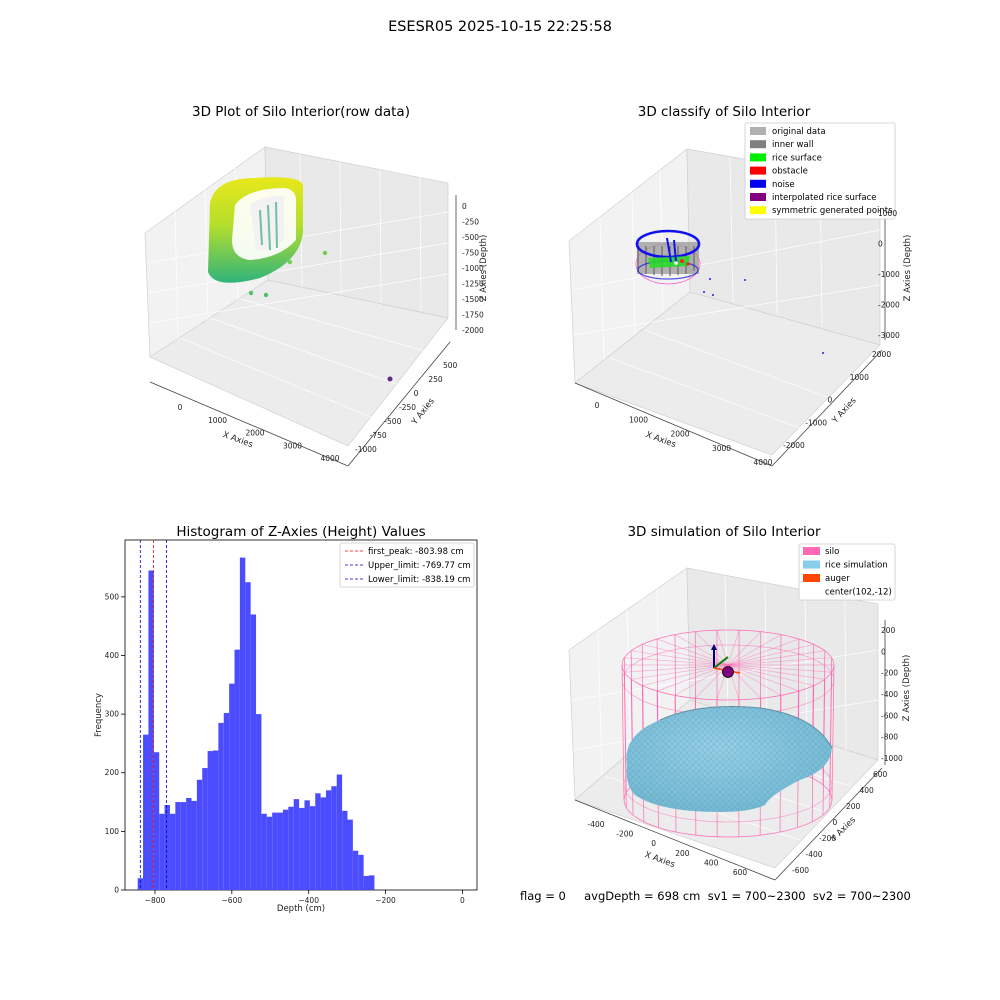 The width and height of the screenshot is (1000, 1000). I want to click on panel4-z-tick-label: 200, so click(888, 630).